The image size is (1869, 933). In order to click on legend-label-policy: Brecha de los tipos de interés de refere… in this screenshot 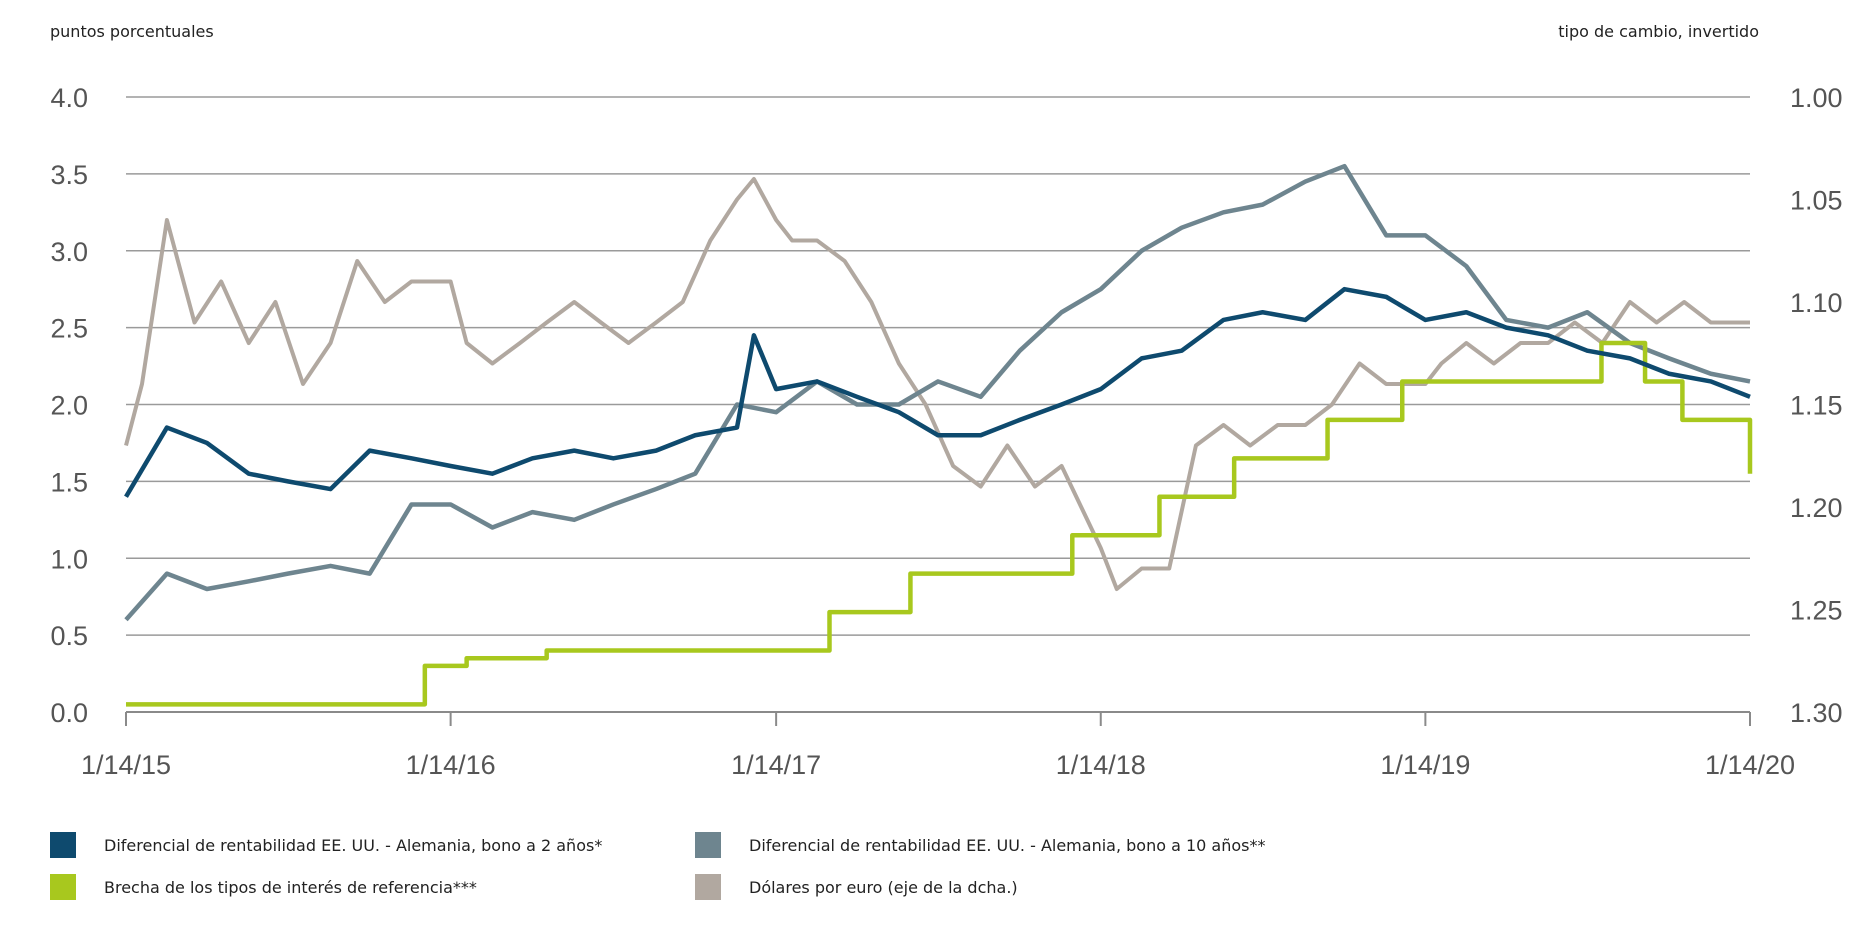, I will do `click(290, 887)`.